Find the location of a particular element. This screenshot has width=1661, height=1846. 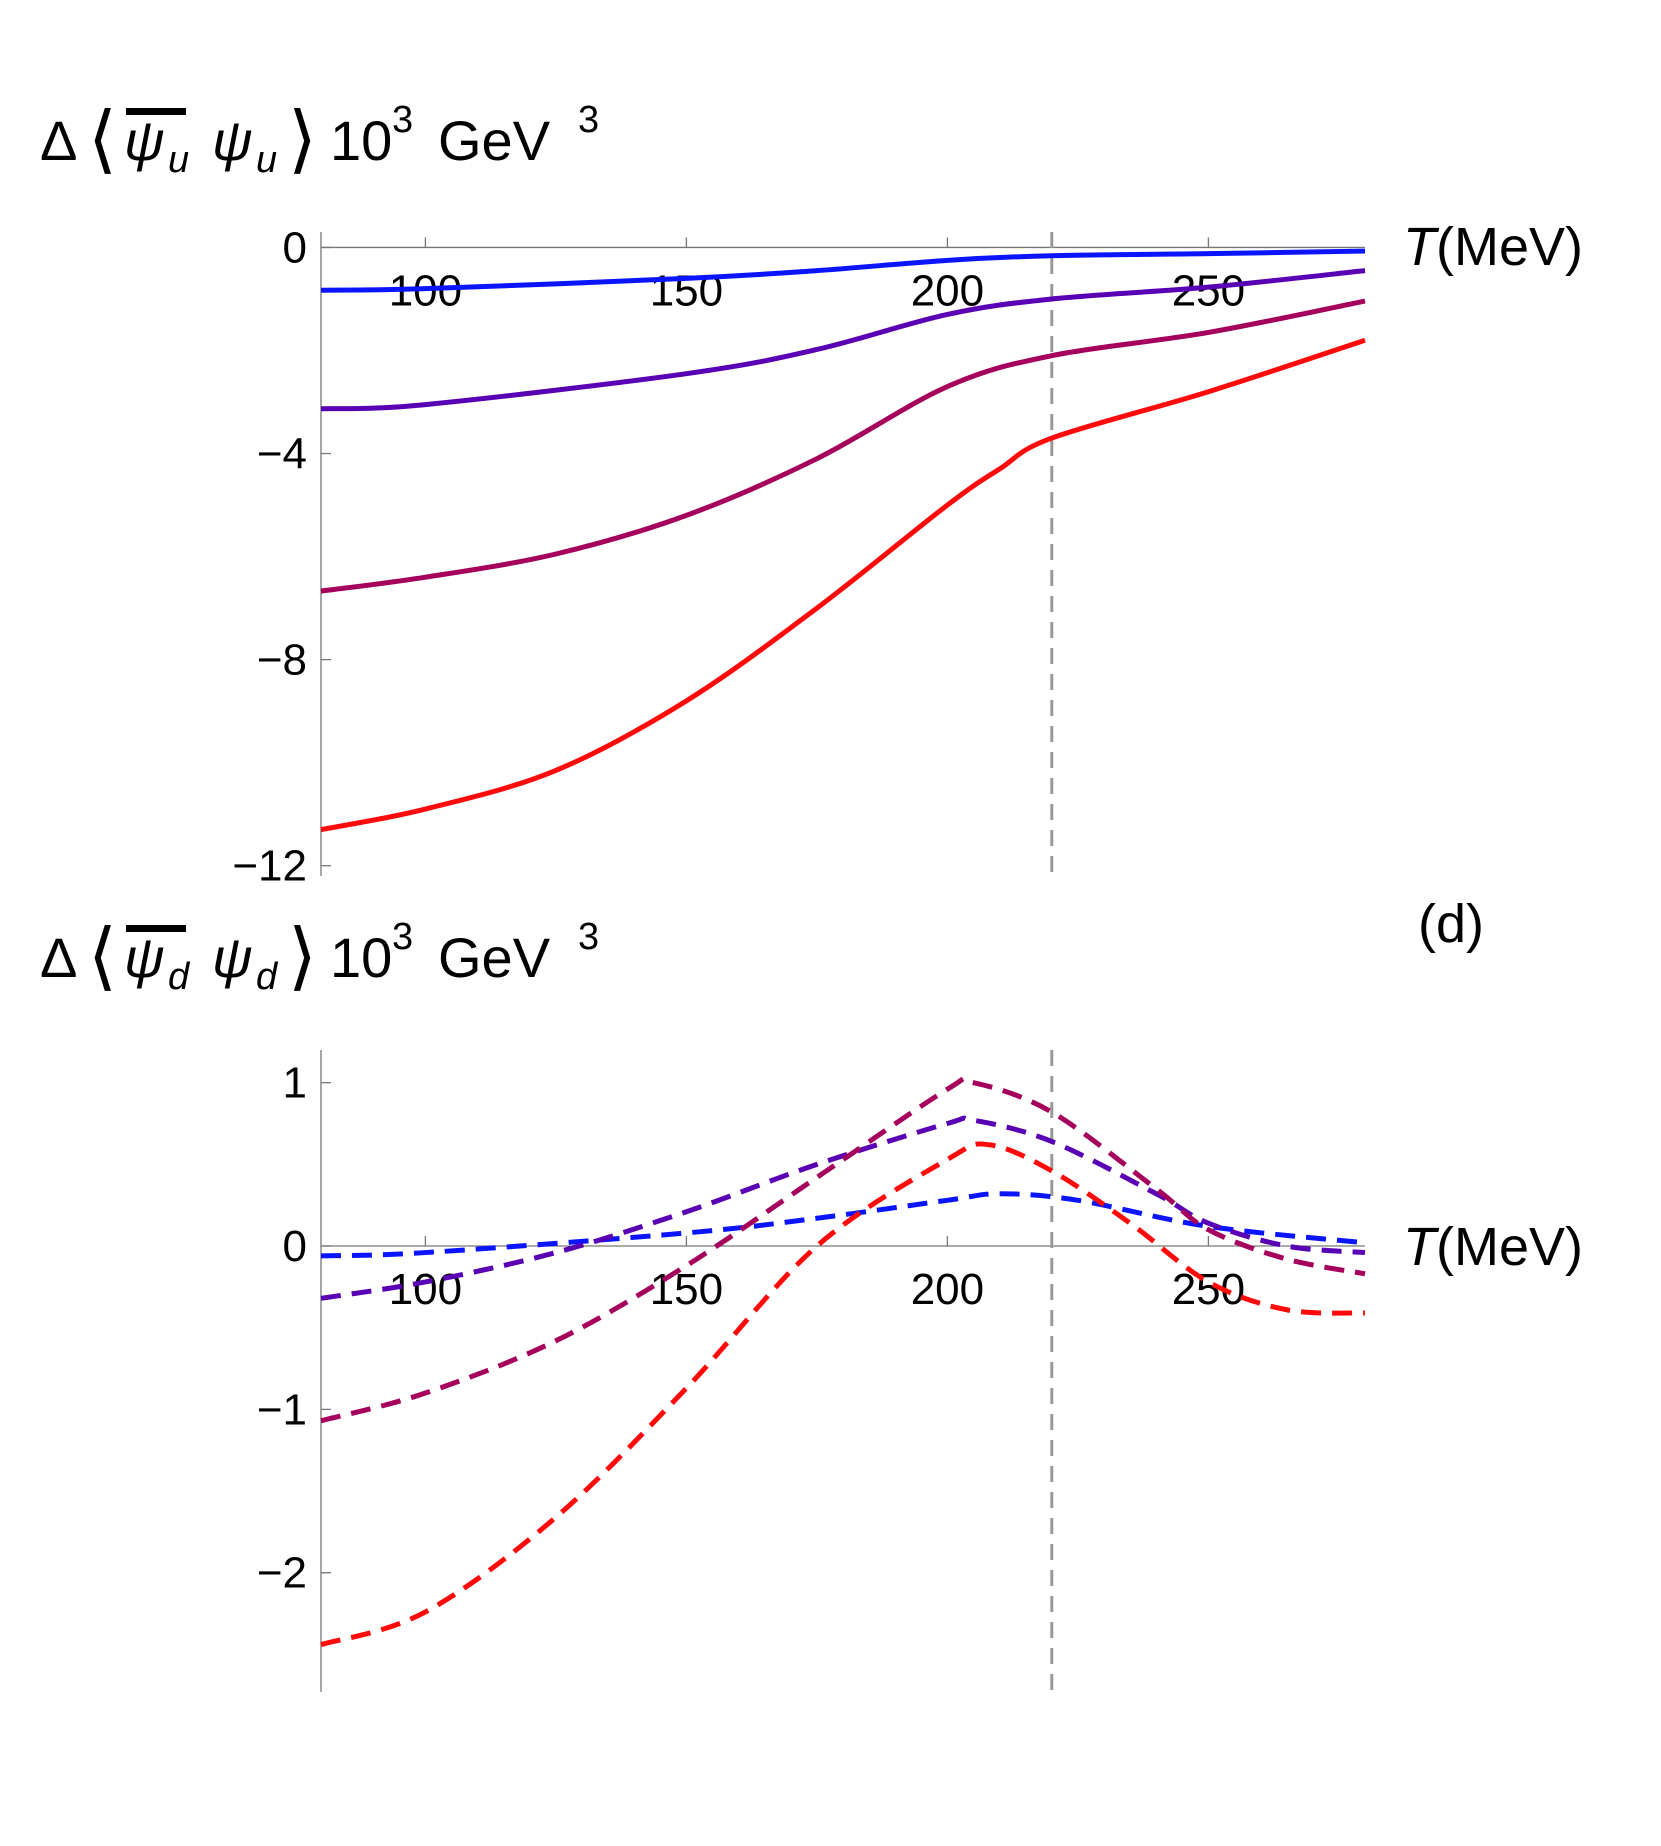

ylabel-sub-1: d is located at coordinates (179, 977).